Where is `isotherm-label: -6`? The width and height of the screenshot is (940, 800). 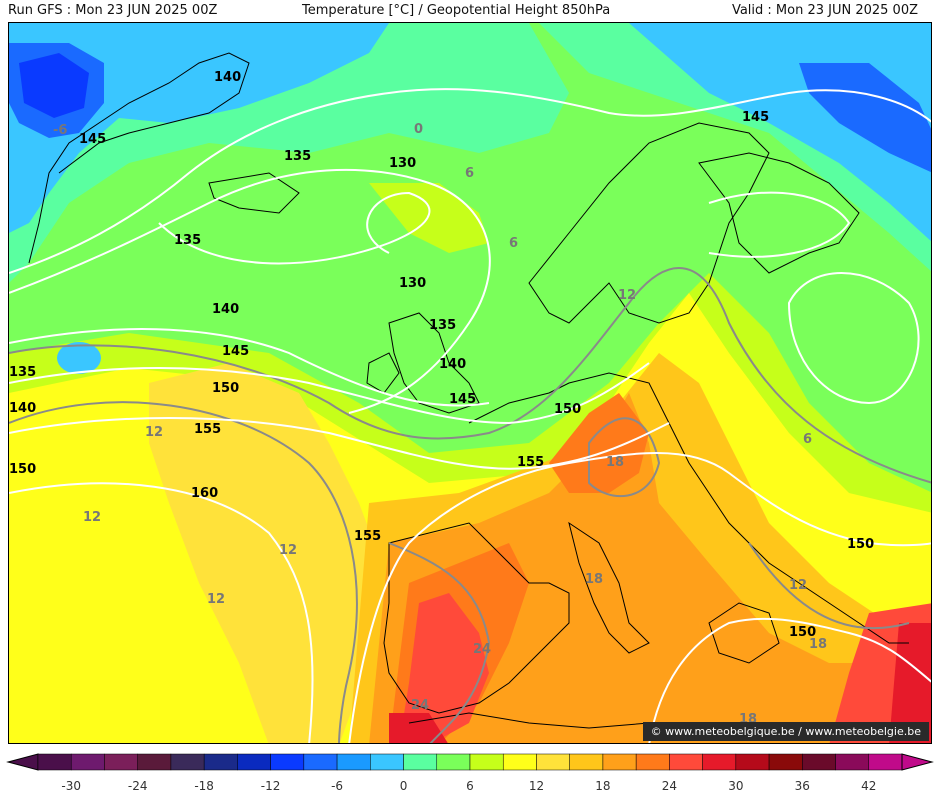 isotherm-label: -6 is located at coordinates (60, 130).